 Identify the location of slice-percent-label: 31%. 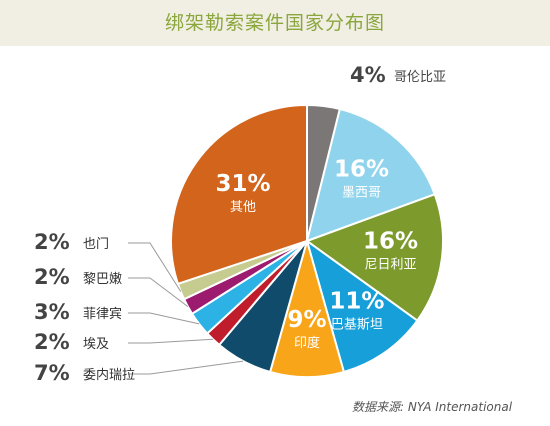
(243, 184).